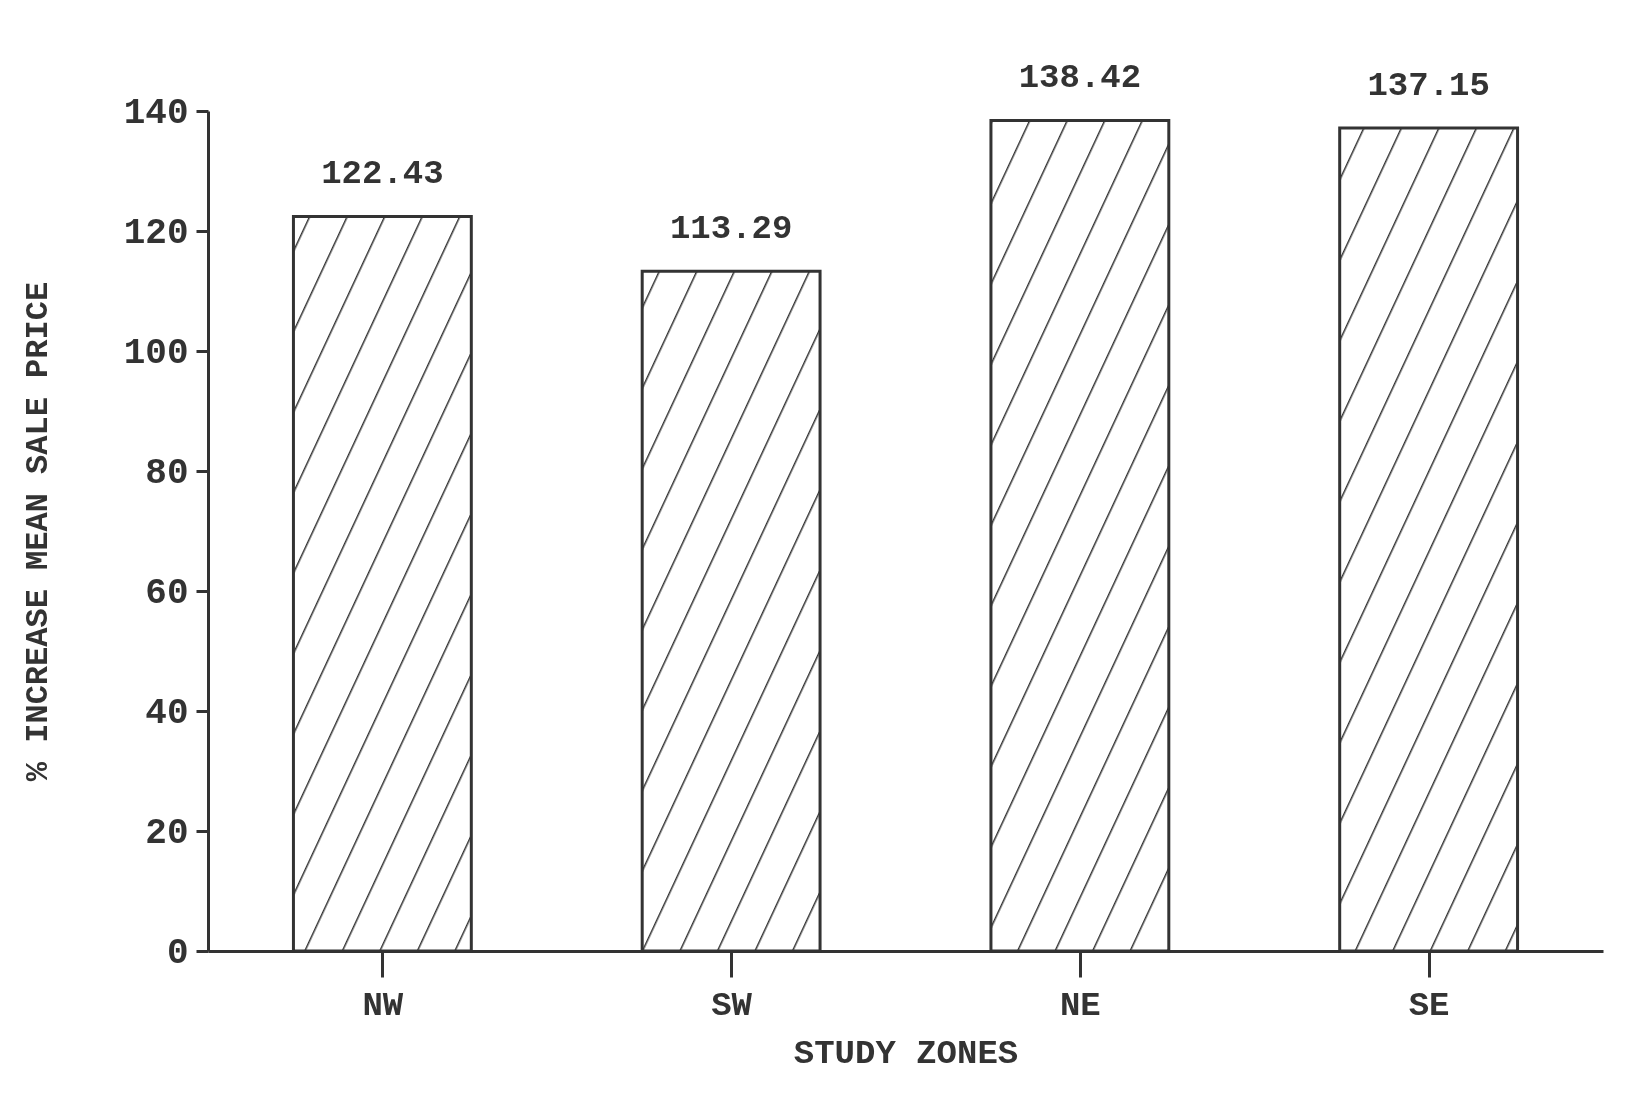 The width and height of the screenshot is (1650, 1094). I want to click on y-tick-label: 0, so click(177, 953).